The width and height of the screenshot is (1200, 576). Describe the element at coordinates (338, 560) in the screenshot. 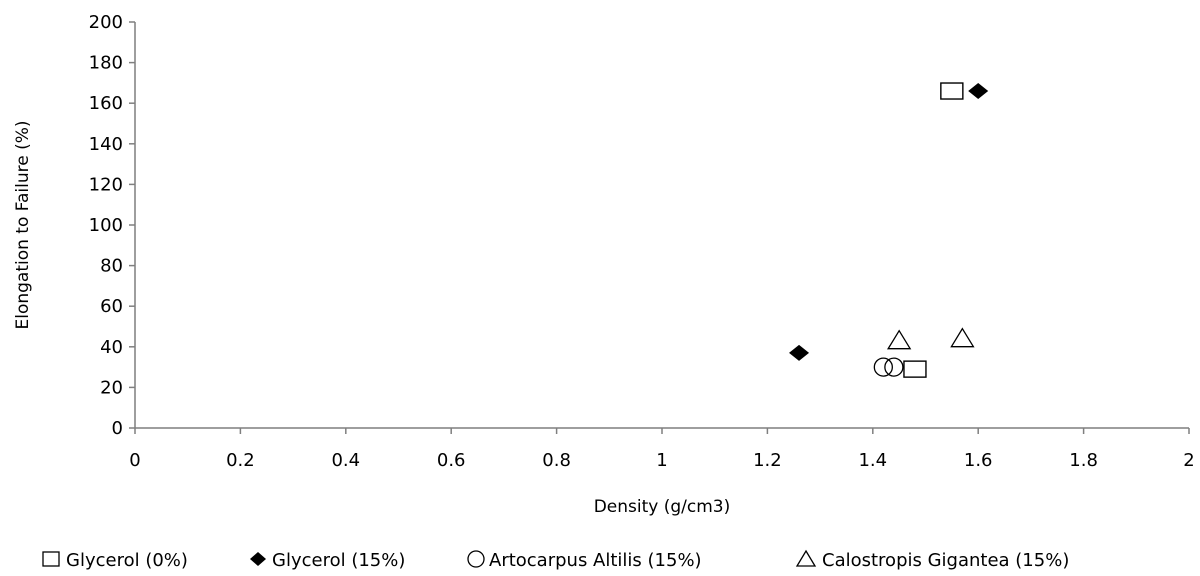

I see `legend-label-glycerol-15: Glycerol (15%)` at that location.